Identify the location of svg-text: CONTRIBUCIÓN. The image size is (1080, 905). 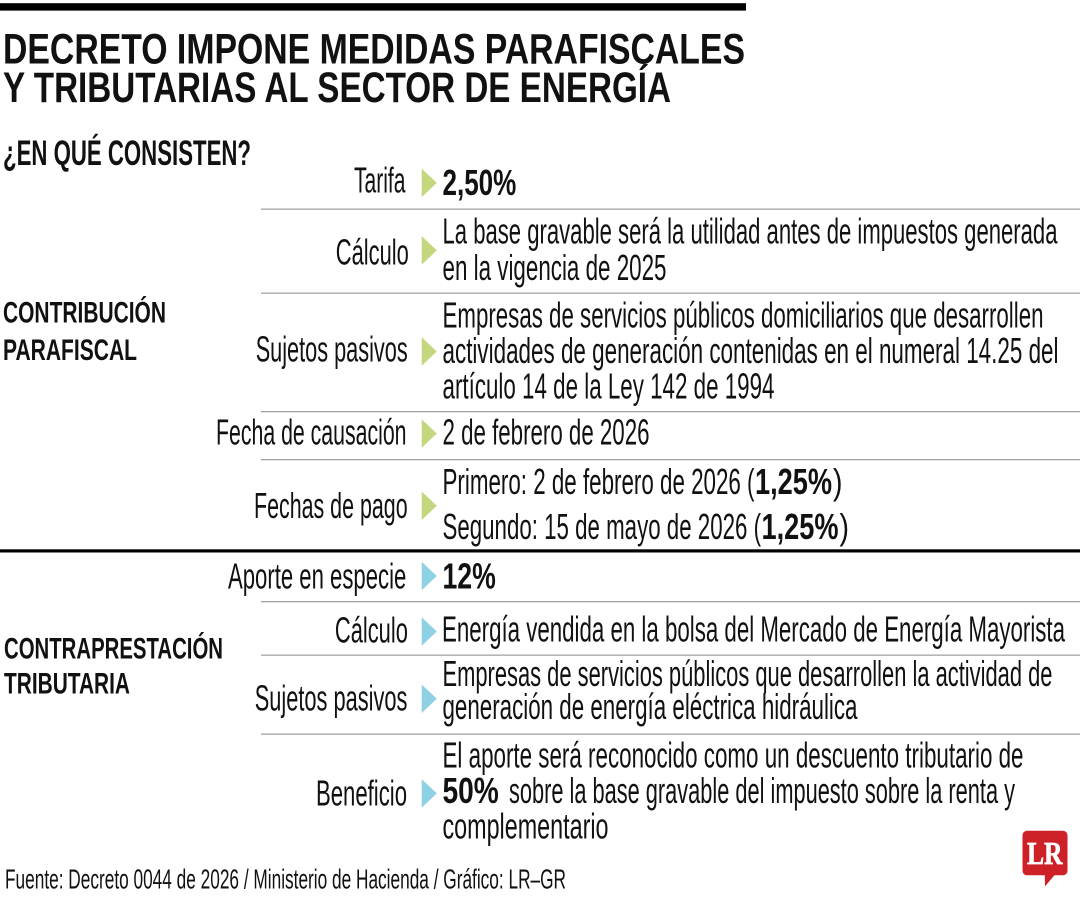
(84, 313).